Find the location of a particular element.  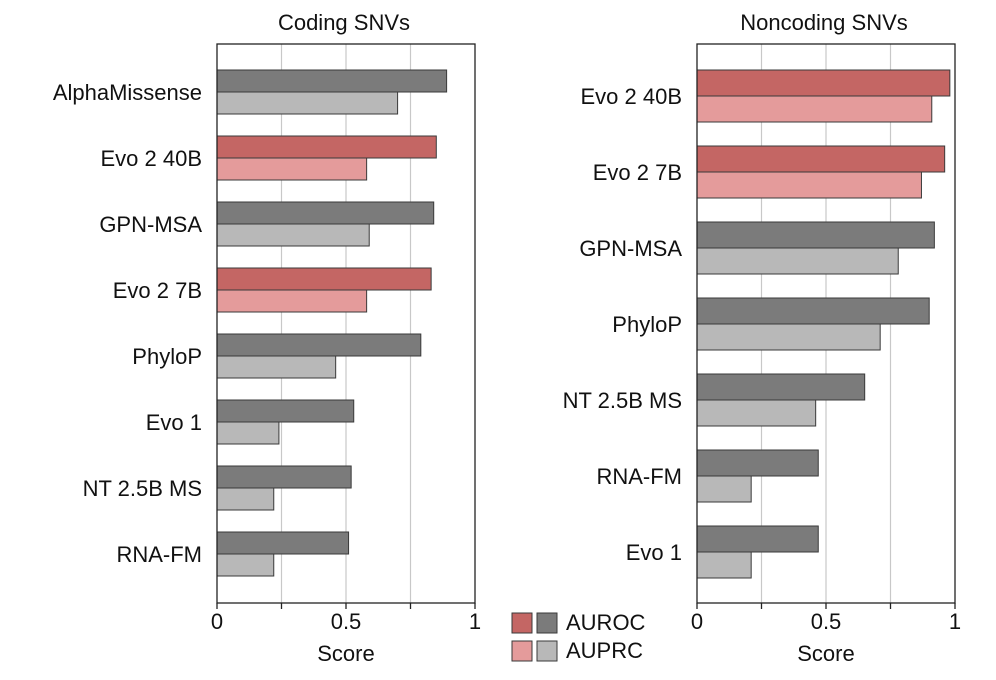

noncoding-bar-evo-2-7b-auprc is located at coordinates (809, 185).